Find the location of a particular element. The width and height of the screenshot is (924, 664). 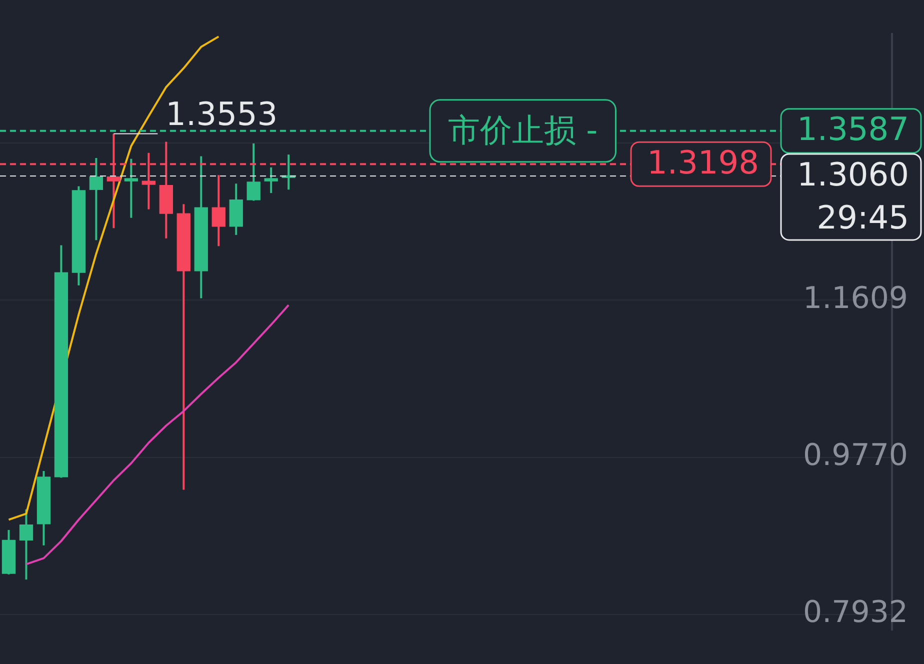

y-tick-label: 0.7932 is located at coordinates (855, 612).